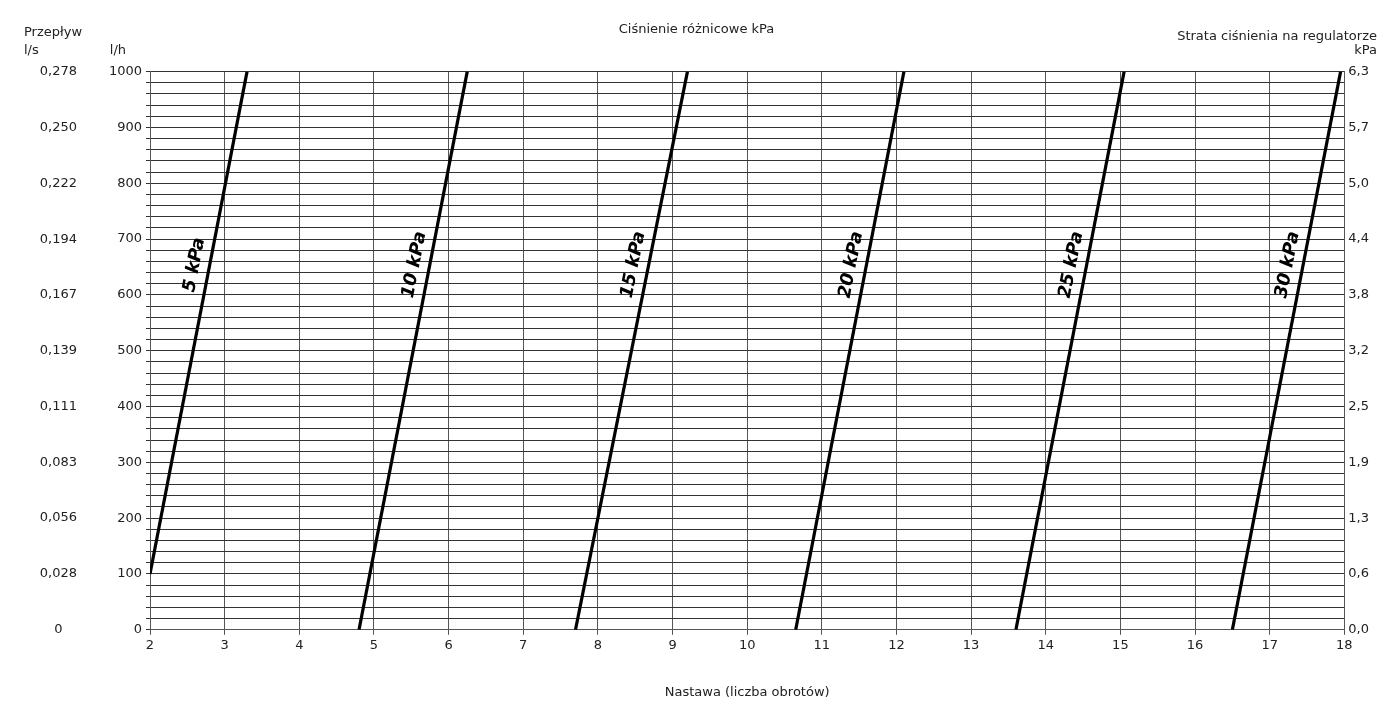 This screenshot has width=1381, height=724. What do you see at coordinates (117, 49) in the screenshot?
I see `y-axis-title: l/h` at bounding box center [117, 49].